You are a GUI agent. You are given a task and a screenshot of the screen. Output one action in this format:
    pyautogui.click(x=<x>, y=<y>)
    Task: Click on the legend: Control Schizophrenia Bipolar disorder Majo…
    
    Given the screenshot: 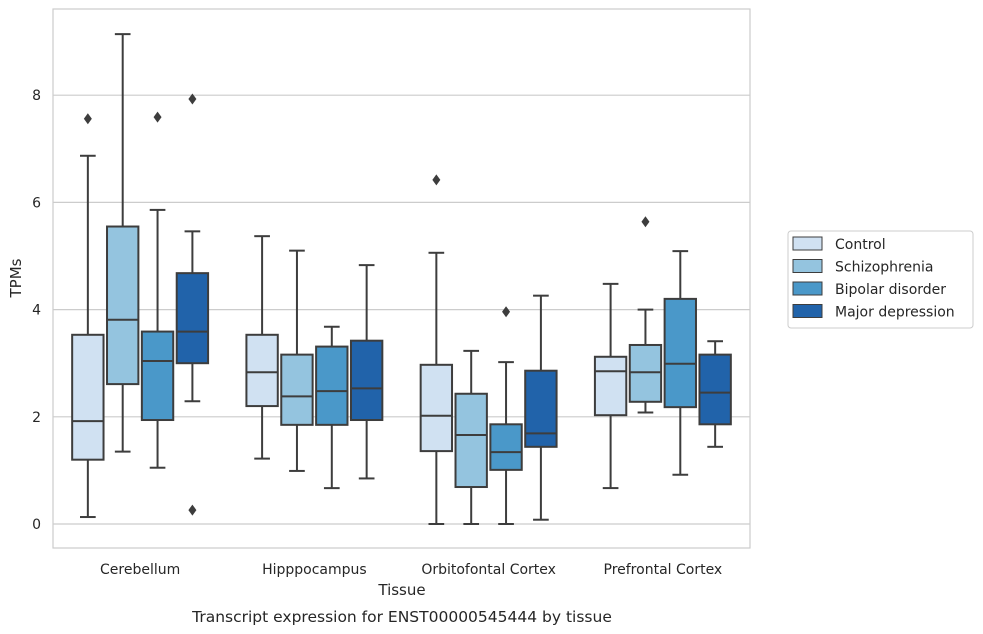 What is the action you would take?
    pyautogui.click(x=880, y=279)
    